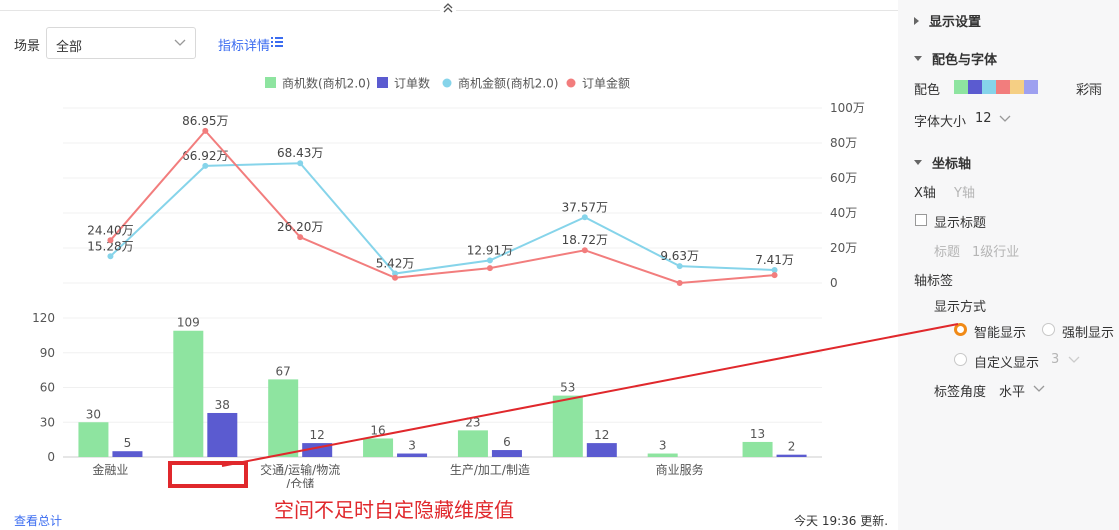  I want to click on palette-name: 彩雨, so click(1089, 90).